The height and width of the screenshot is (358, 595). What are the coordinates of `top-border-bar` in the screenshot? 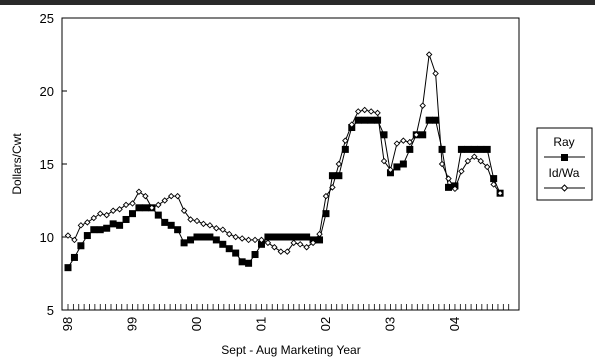 It's located at (297, 2).